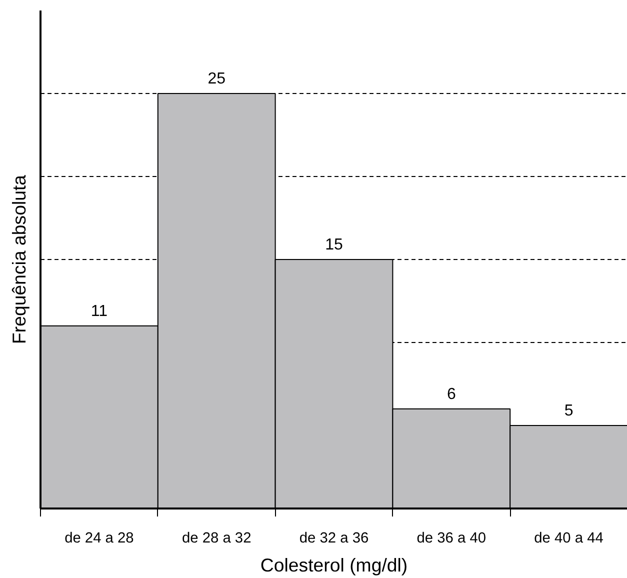 The height and width of the screenshot is (578, 627). I want to click on data-label: 5, so click(569, 411).